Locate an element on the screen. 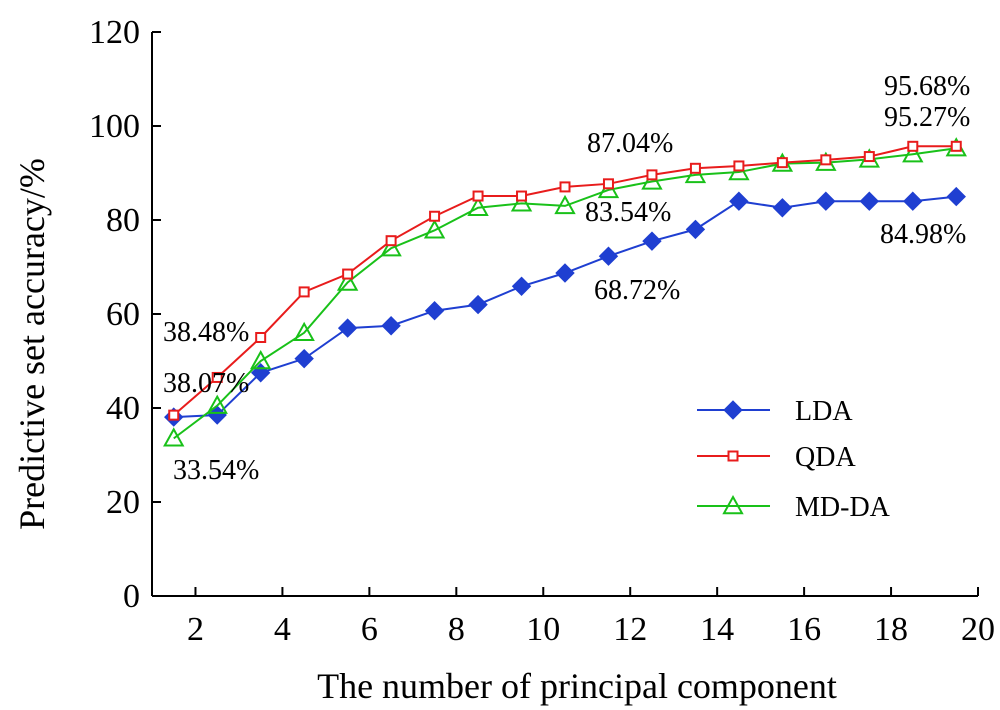  legend: LDA QDA MD-DA is located at coordinates (794, 459).